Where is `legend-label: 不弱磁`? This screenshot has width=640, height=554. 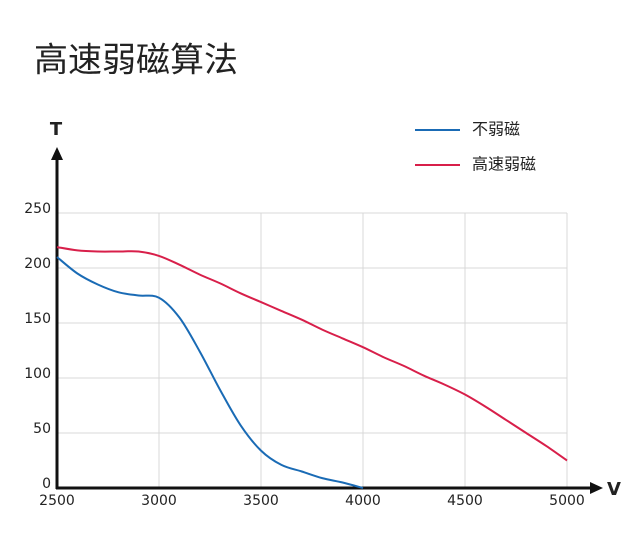
legend-label: 不弱磁 is located at coordinates (496, 129).